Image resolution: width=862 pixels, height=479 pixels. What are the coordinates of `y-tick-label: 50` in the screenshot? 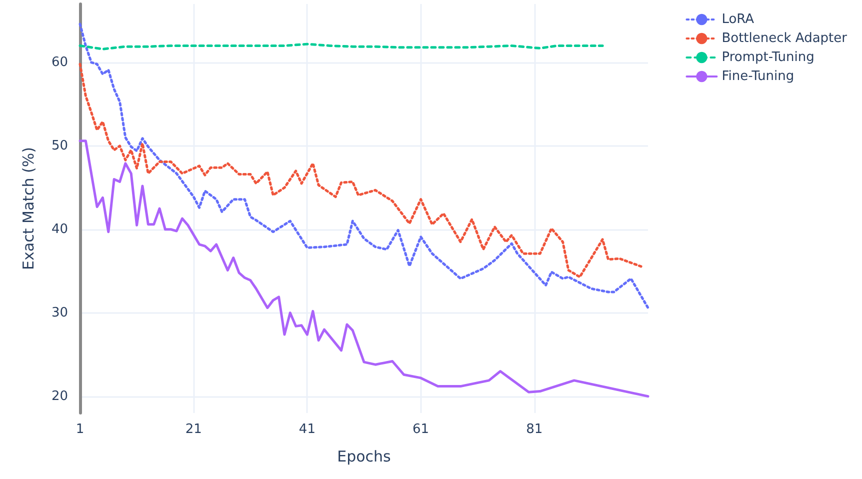 It's located at (59, 146).